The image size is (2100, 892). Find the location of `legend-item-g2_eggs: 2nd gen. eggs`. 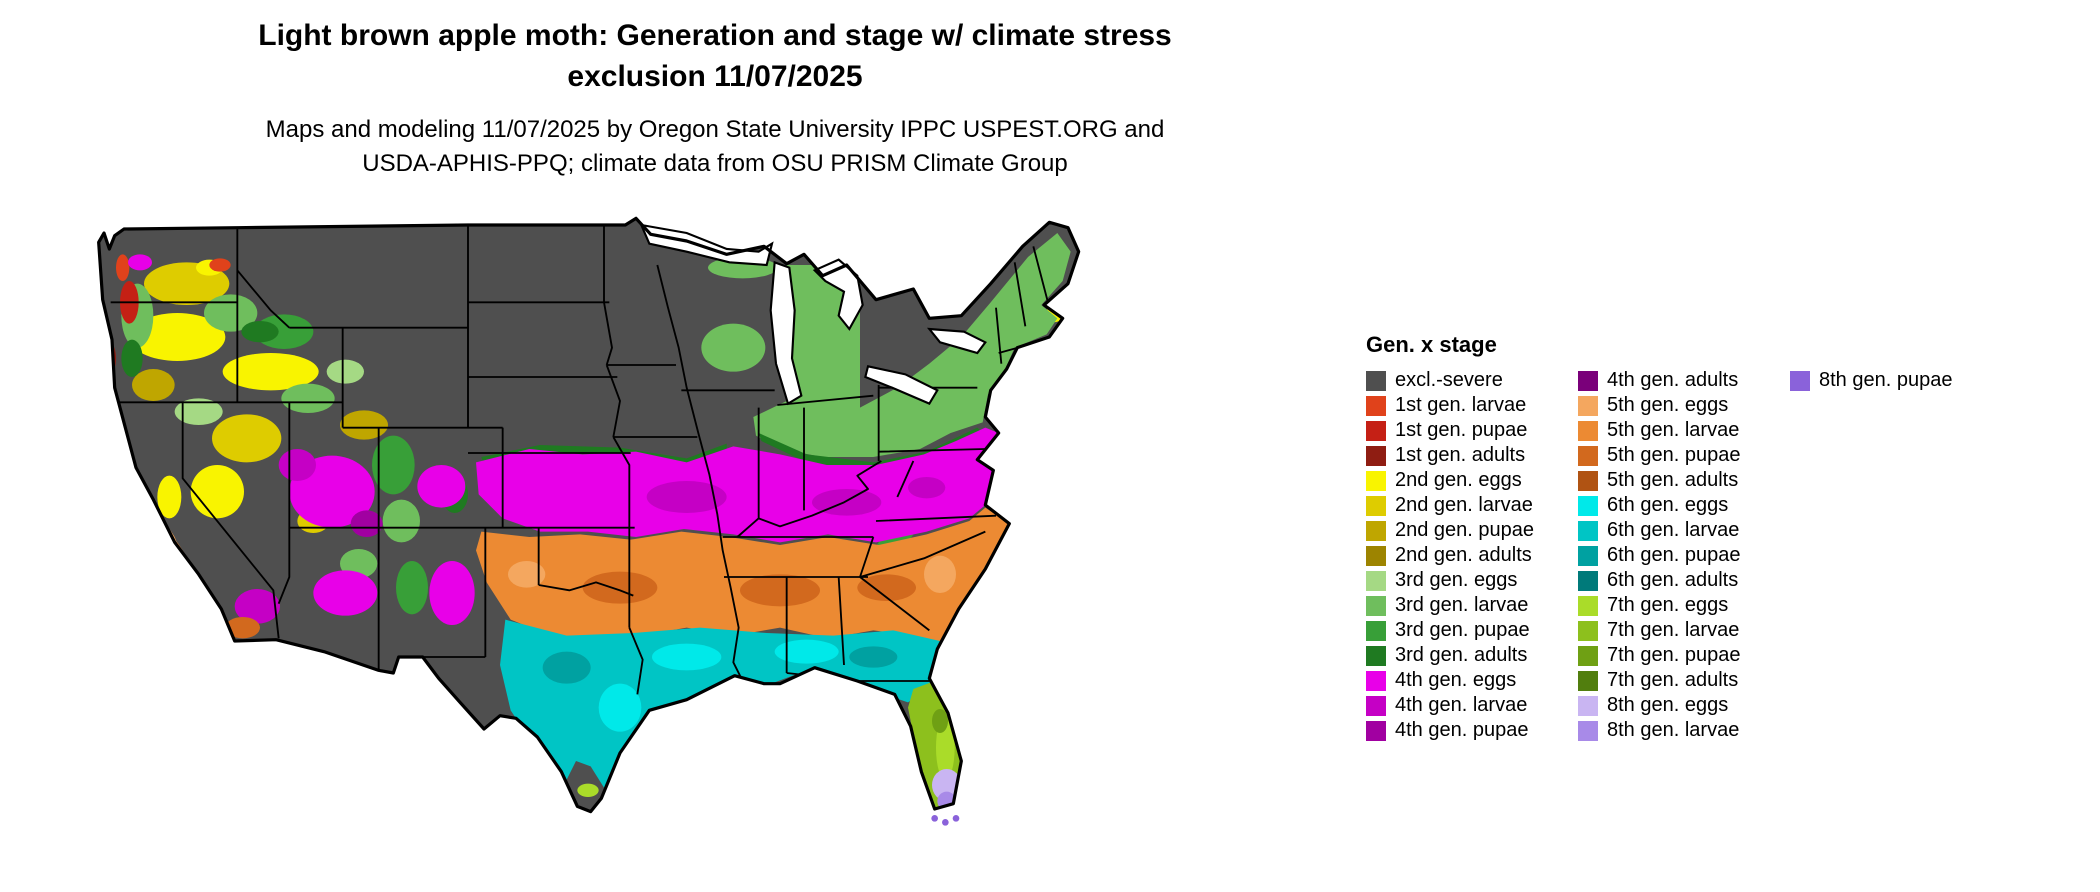

legend-item-g2_eggs: 2nd gen. eggs is located at coordinates (1472, 480).